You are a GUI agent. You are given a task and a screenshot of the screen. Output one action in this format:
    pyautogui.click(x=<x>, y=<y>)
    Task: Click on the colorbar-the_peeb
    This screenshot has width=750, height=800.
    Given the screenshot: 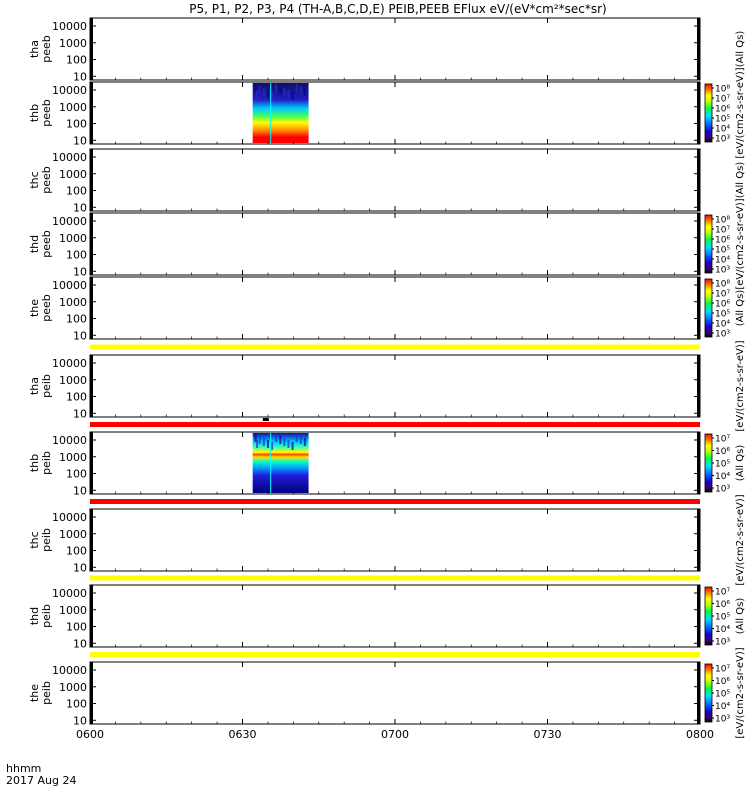 What is the action you would take?
    pyautogui.click(x=708, y=308)
    